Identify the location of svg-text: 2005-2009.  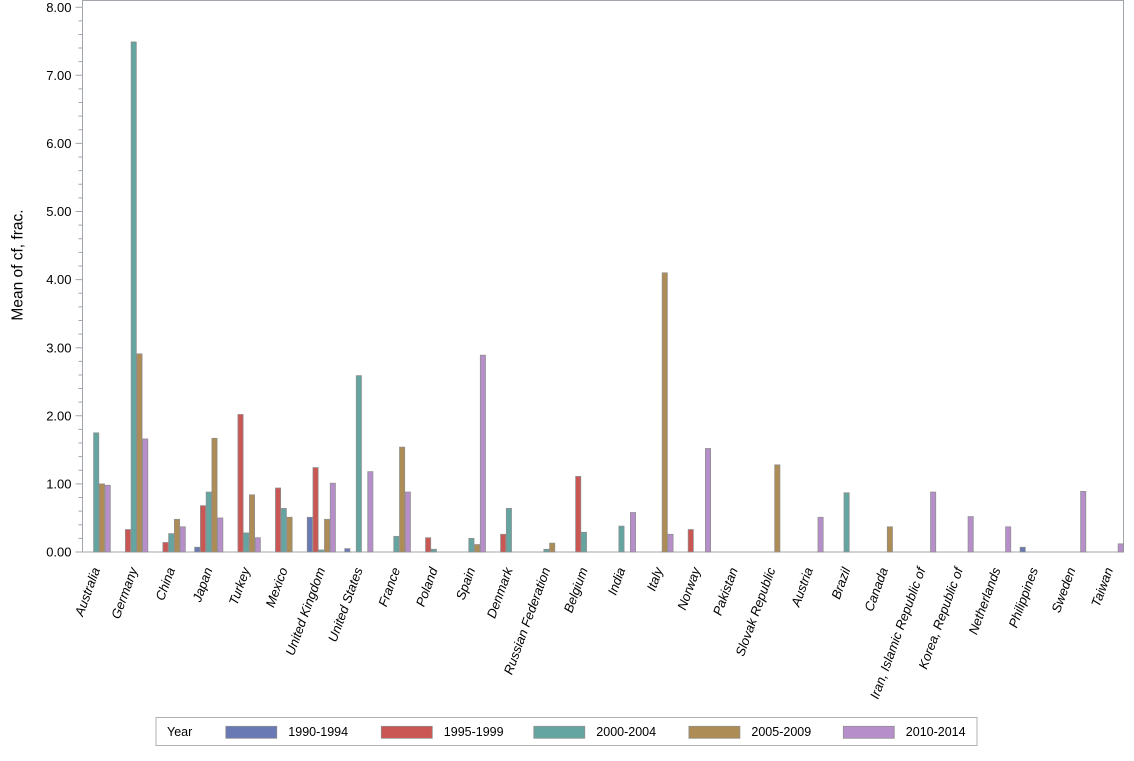
(781, 732).